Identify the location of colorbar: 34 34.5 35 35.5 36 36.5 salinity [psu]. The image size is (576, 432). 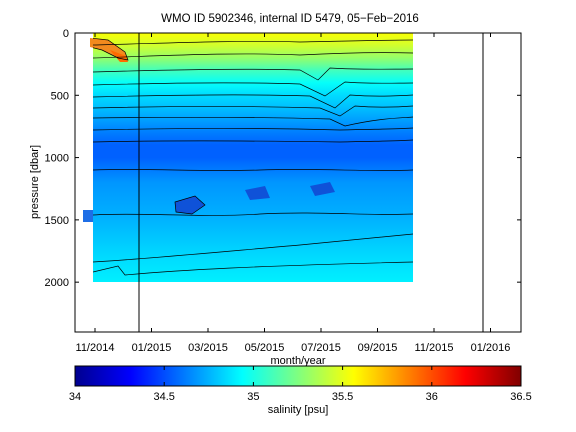
(300, 390).